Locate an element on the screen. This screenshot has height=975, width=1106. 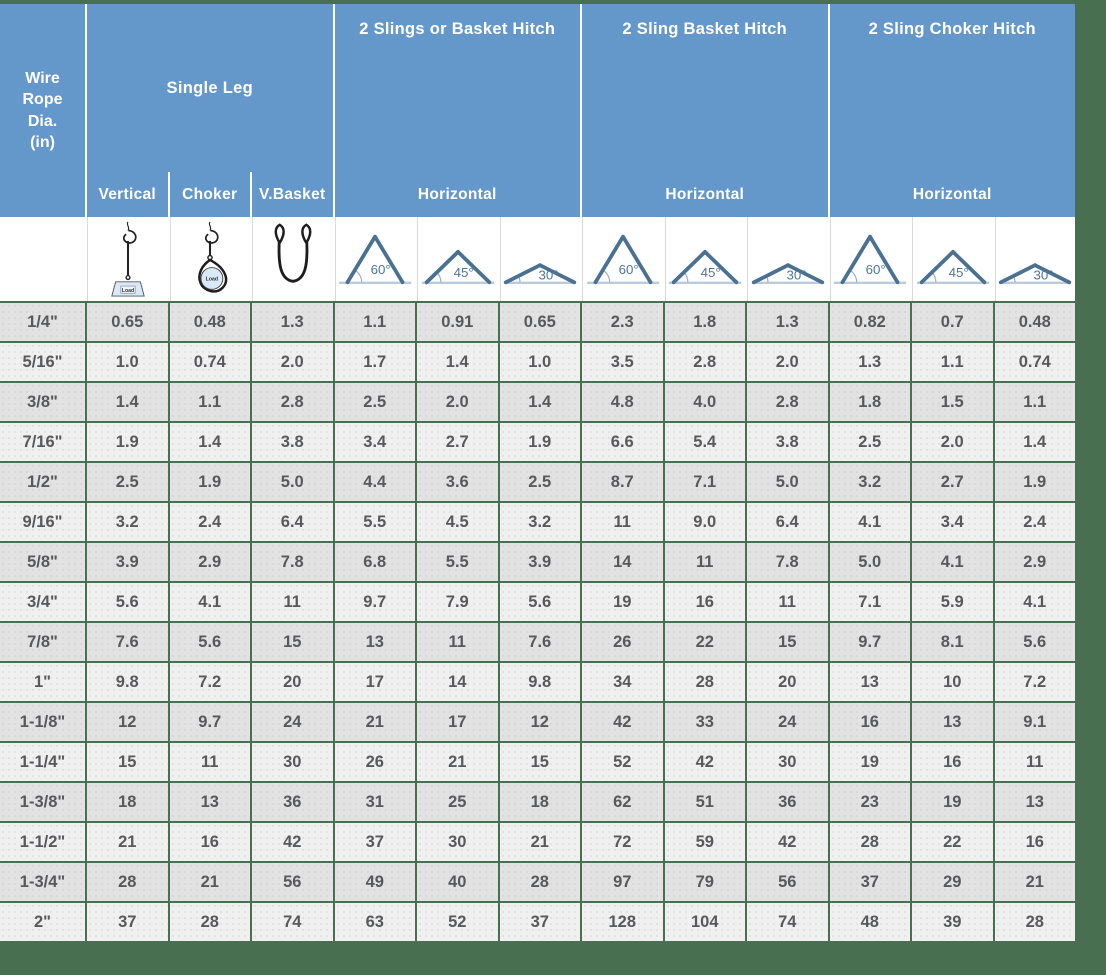
table-row: 1-1/8" 12 9.7 24 21 17 12 42 33 24 16 13 9.1 is located at coordinates (537, 722).